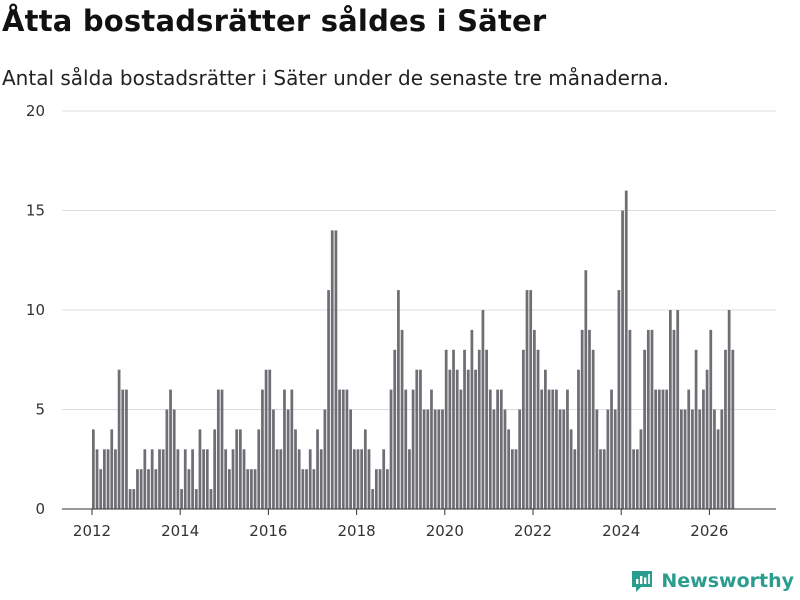 This screenshot has width=800, height=600. What do you see at coordinates (274, 21) in the screenshot?
I see `chart-title: Åtta bostadsrätter såldes i Säter` at bounding box center [274, 21].